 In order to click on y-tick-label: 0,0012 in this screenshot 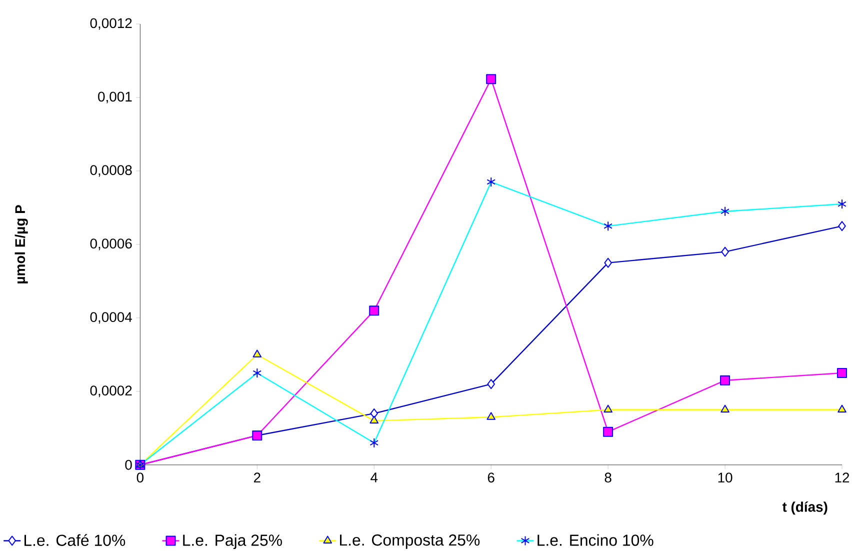, I will do `click(111, 24)`.